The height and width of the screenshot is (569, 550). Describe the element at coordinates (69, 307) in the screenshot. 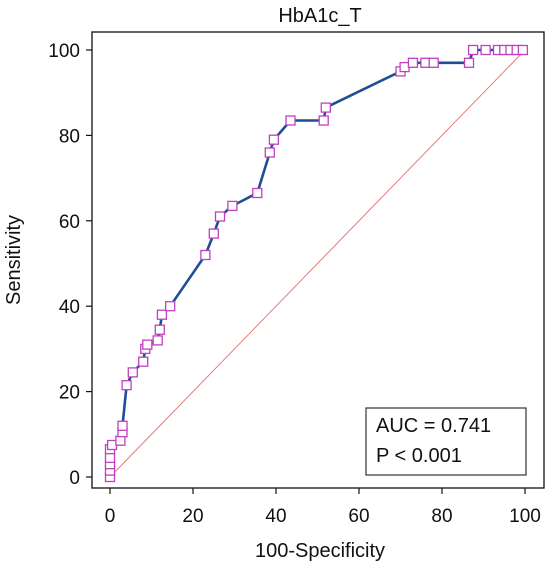

I see `y-tick-label: 40` at that location.